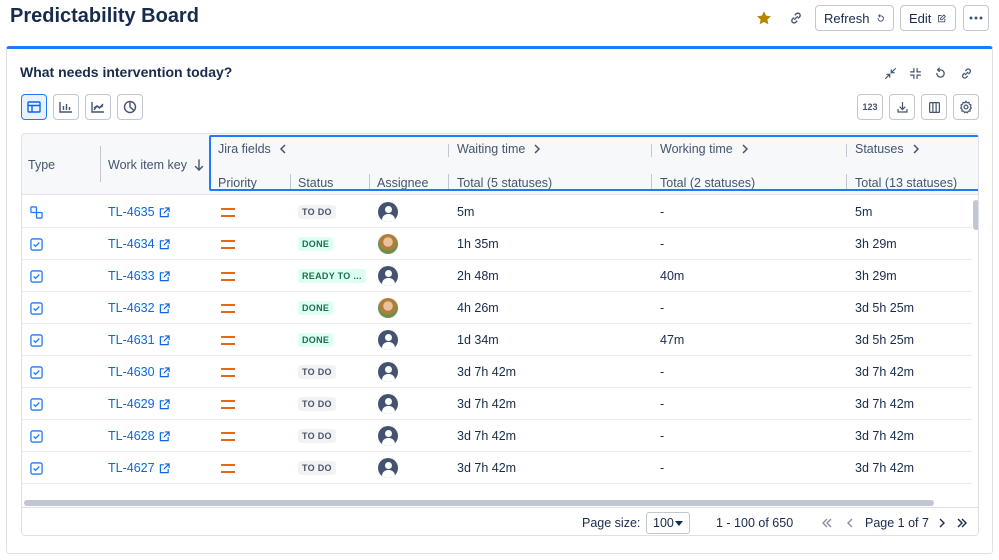 The width and height of the screenshot is (999, 560). Describe the element at coordinates (796, 18) in the screenshot. I see `link-icon` at that location.